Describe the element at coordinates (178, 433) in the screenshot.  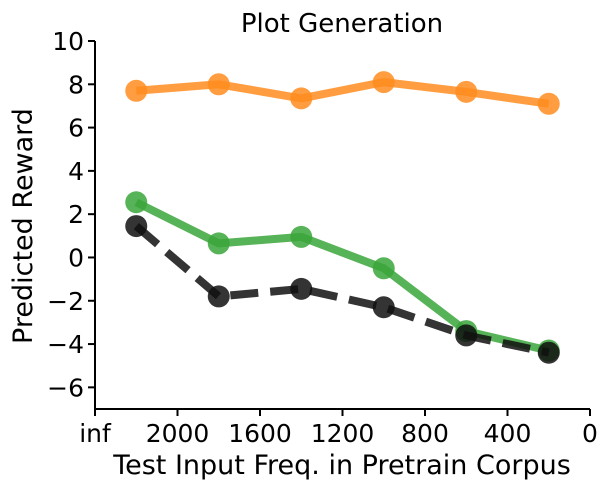
I see `x-tick-label: 2000` at that location.